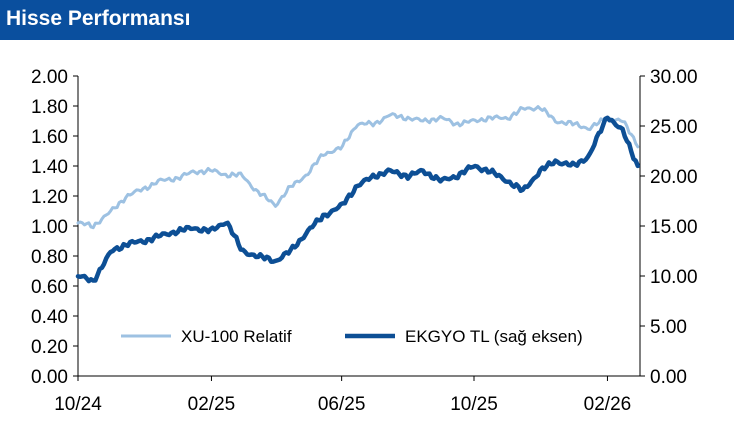  What do you see at coordinates (342, 404) in the screenshot?
I see `x-tick-label: 06/25` at bounding box center [342, 404].